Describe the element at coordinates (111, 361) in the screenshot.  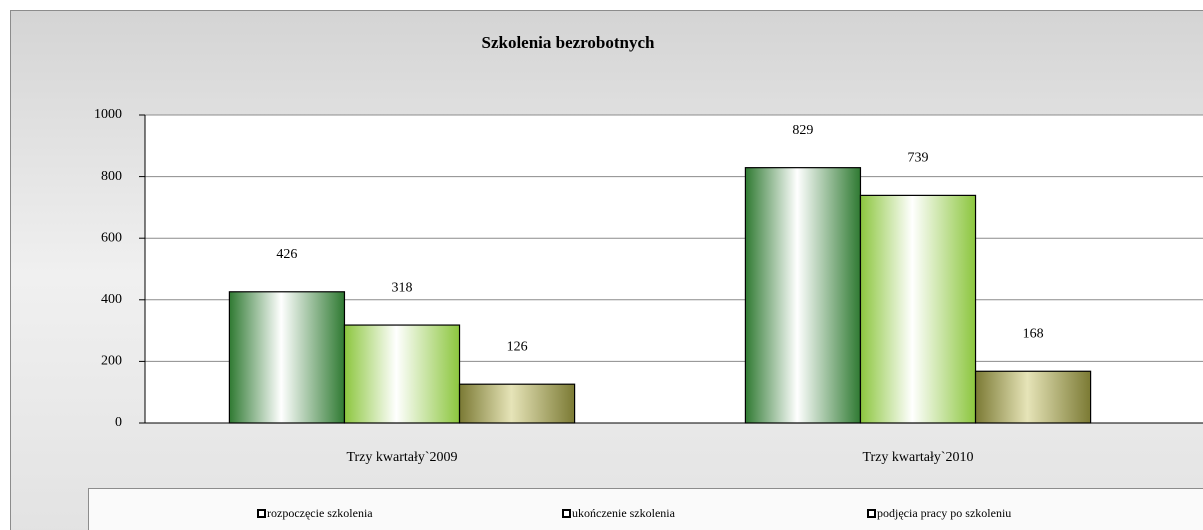
I see `y-tick-label: 200` at that location.